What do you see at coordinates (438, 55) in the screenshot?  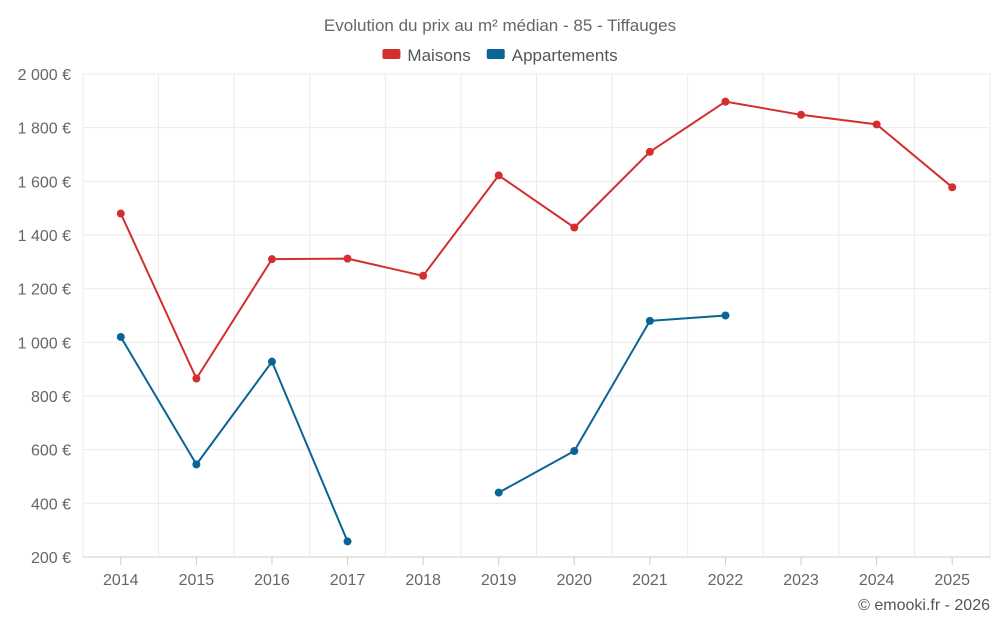 I see `legend-label: Maisons` at bounding box center [438, 55].